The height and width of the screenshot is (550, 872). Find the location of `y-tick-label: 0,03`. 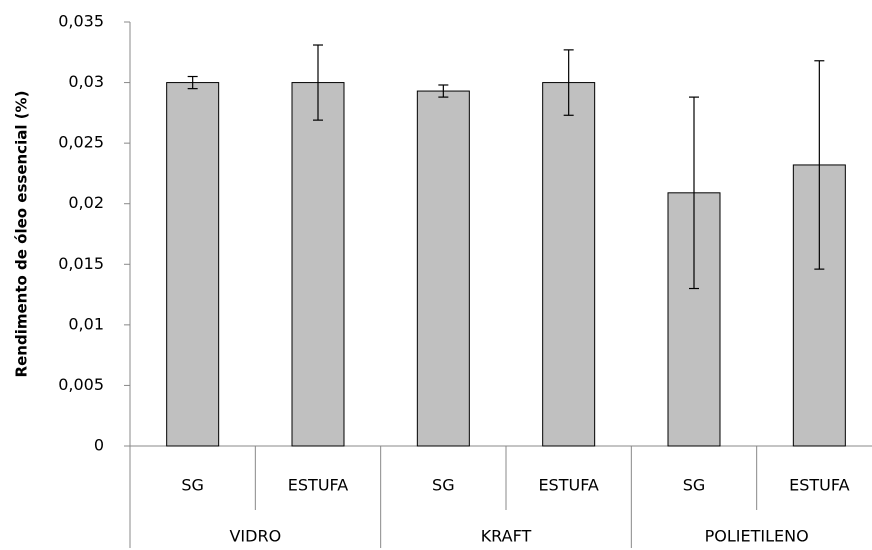

y-tick-label: 0,03 is located at coordinates (86, 81).